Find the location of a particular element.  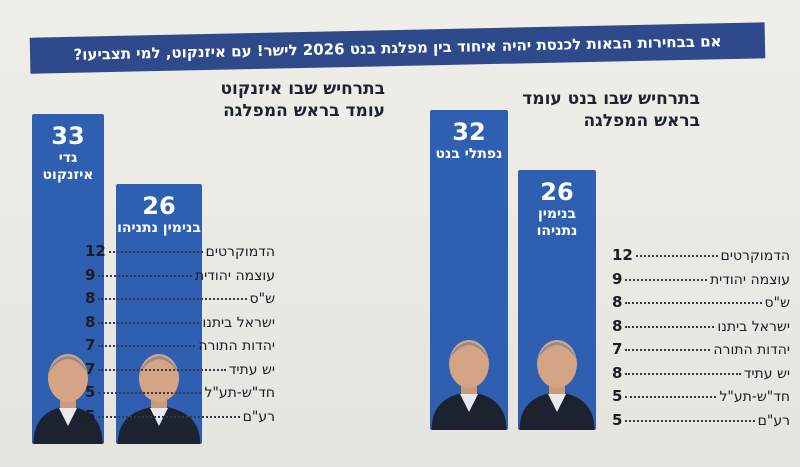

party-row: יש עתיד 7 is located at coordinates (180, 372).